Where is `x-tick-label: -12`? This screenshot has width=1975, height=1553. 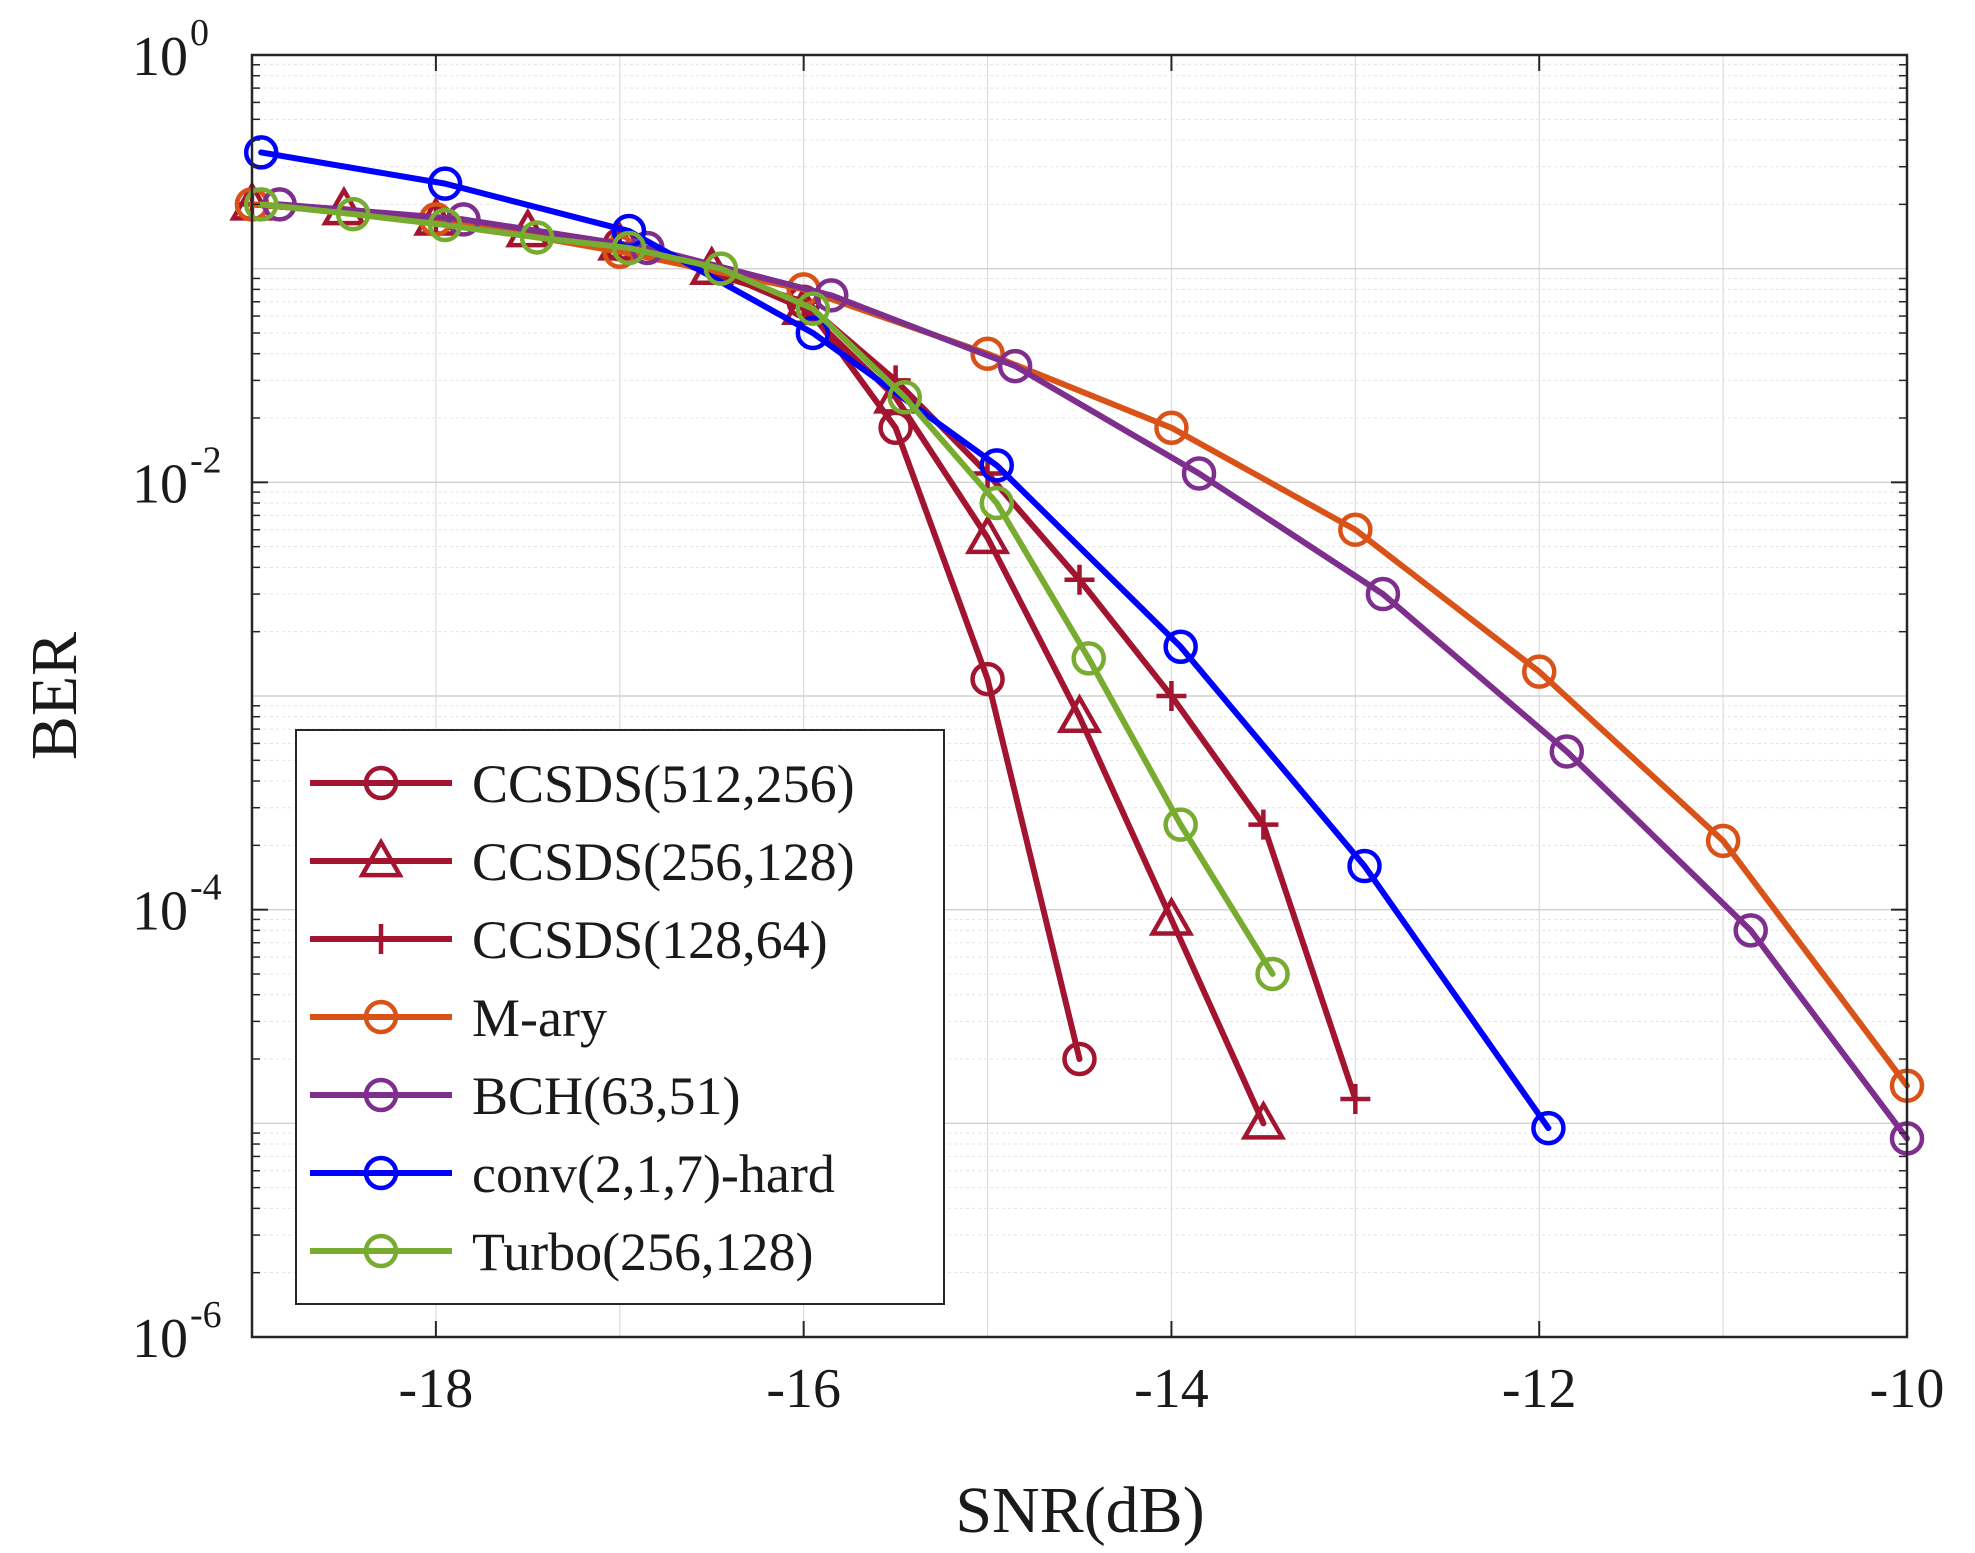 x-tick-label: -12 is located at coordinates (1539, 1389).